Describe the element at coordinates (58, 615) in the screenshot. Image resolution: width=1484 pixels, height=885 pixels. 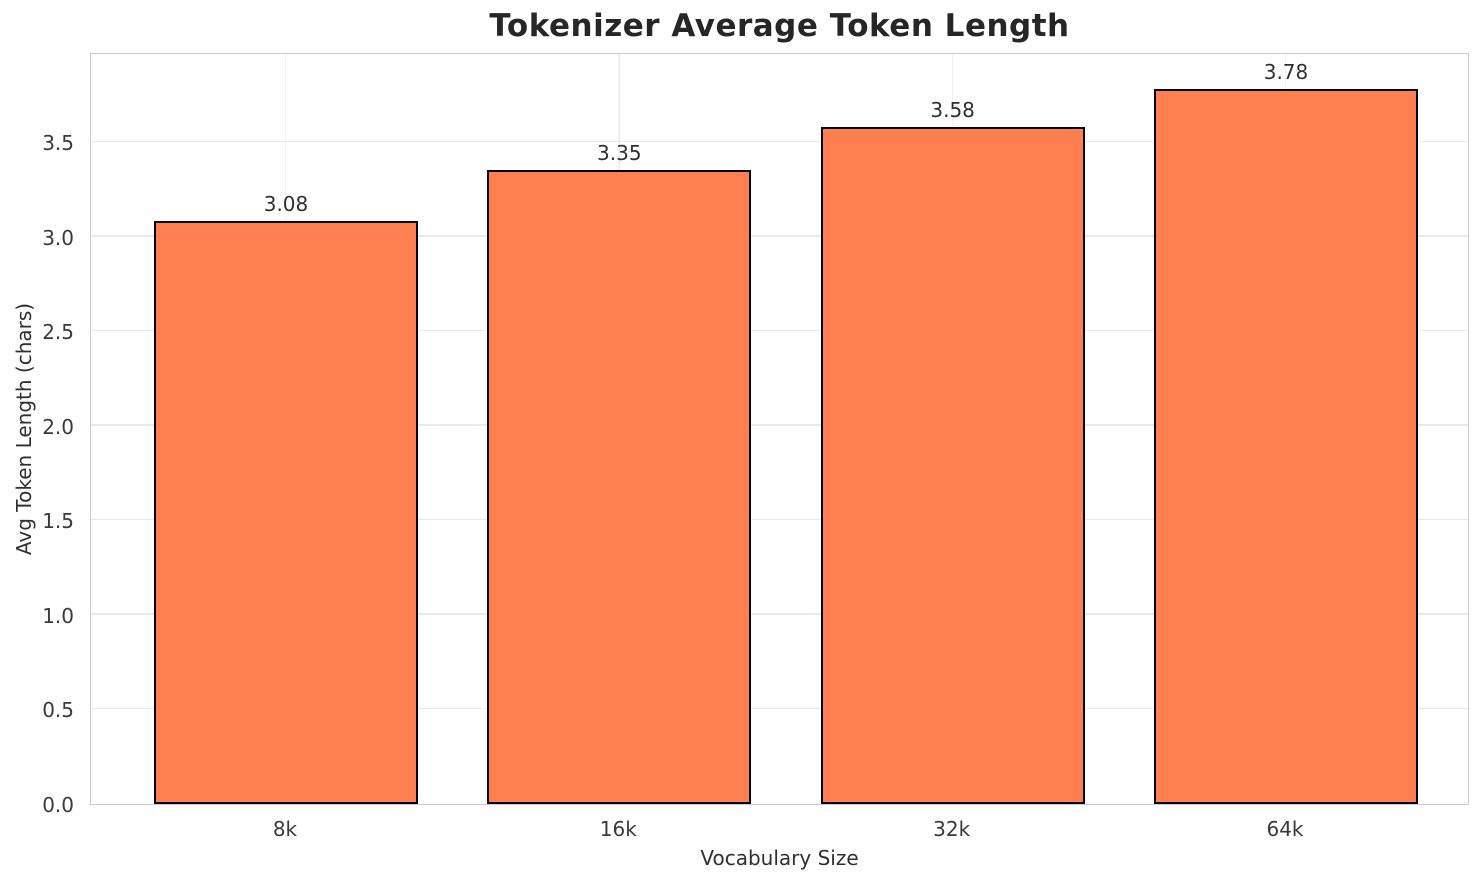
I see `y-tick-label: 1.0` at that location.